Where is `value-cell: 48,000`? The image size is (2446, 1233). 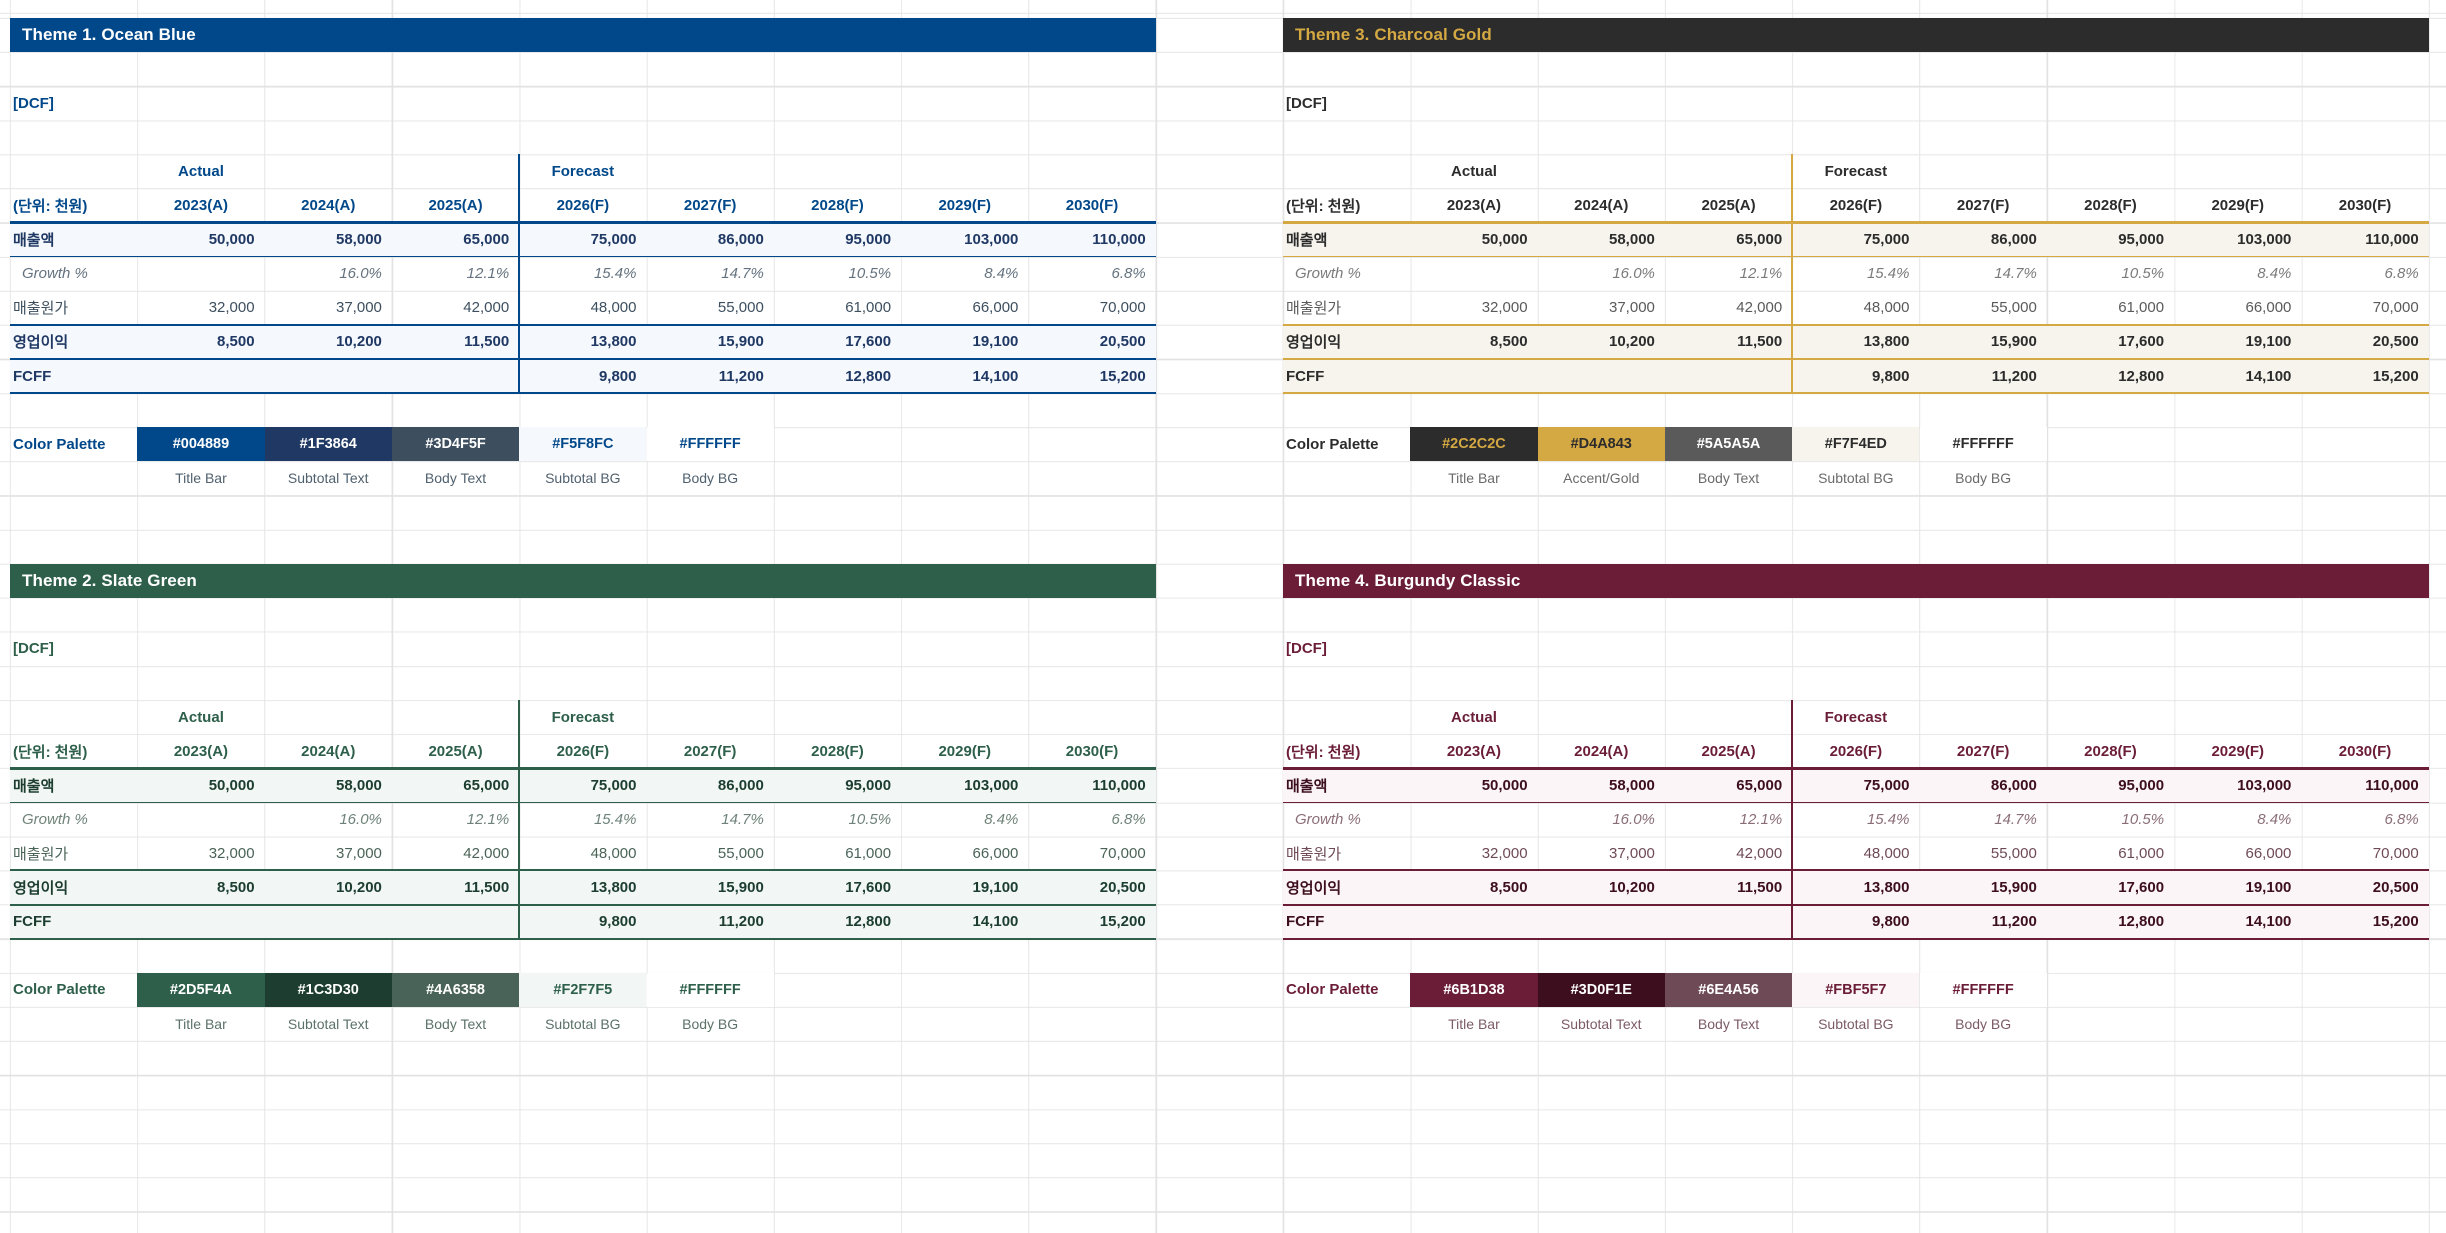
value-cell: 48,000 is located at coordinates (1886, 853).